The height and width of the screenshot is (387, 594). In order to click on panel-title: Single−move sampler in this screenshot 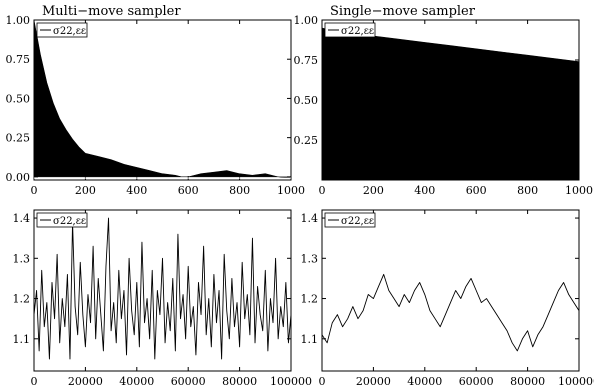, I will do `click(403, 11)`.